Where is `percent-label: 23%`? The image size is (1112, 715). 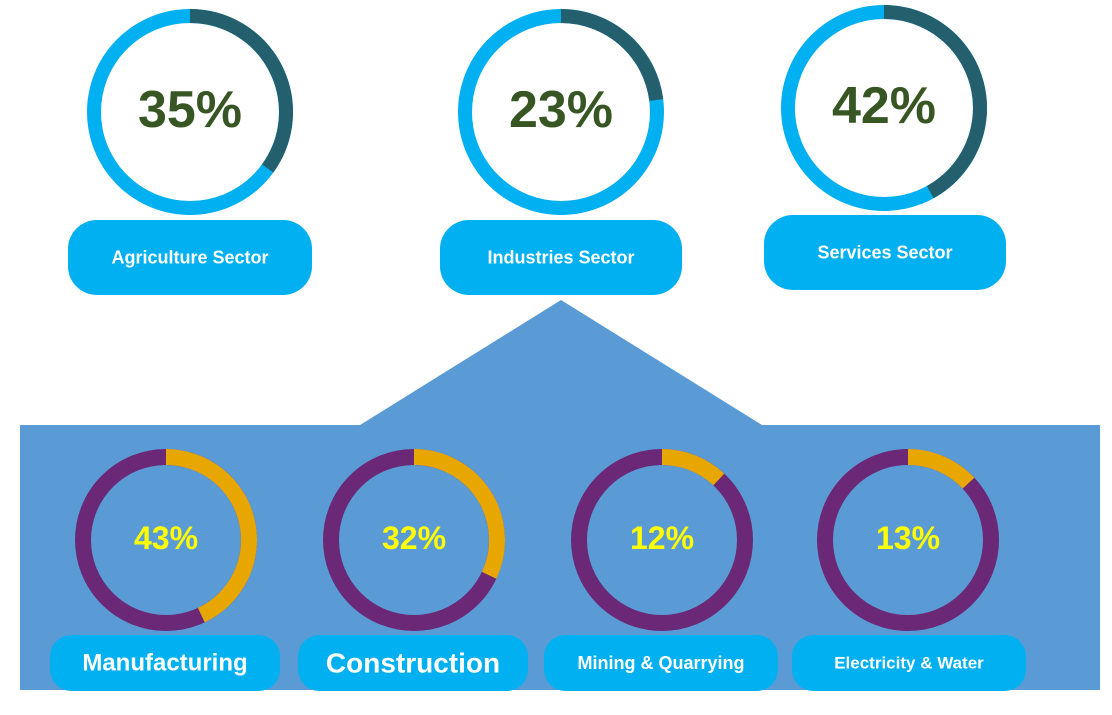 percent-label: 23% is located at coordinates (561, 110).